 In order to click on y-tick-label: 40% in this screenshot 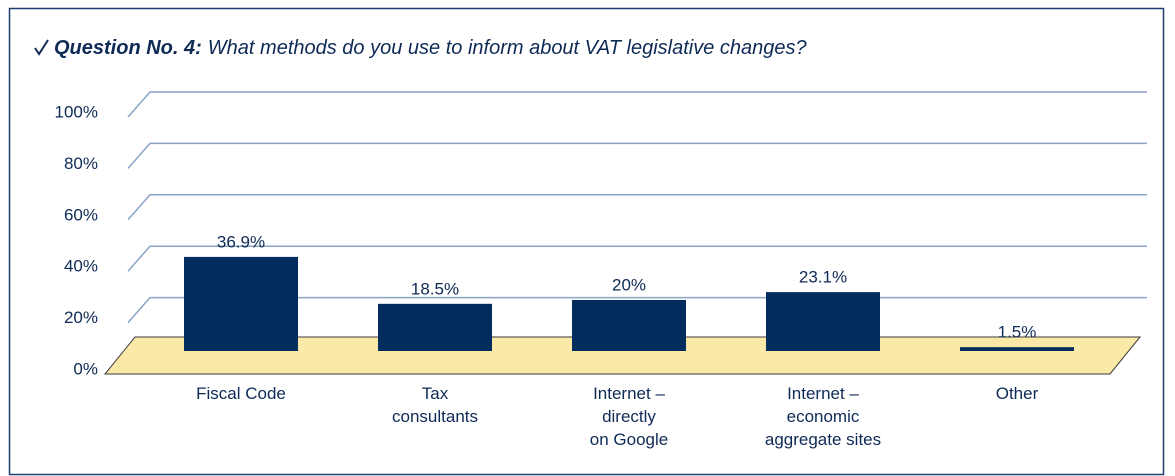, I will do `click(81, 266)`.